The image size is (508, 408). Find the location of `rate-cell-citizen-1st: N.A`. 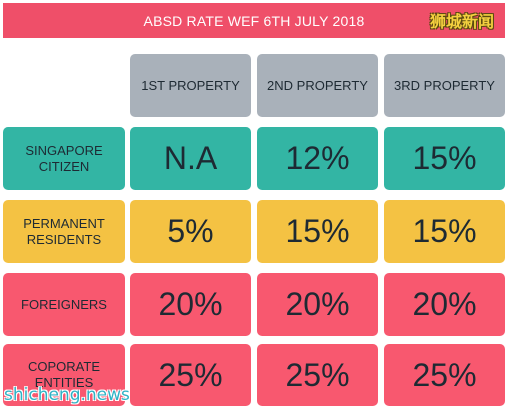

rate-cell-citizen-1st: N.A is located at coordinates (190, 158).